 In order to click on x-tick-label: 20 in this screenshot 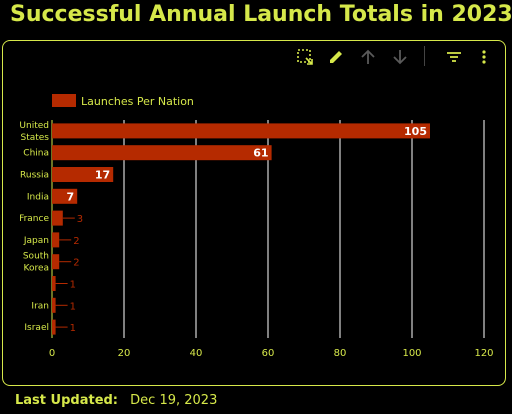, I will do `click(124, 353)`.